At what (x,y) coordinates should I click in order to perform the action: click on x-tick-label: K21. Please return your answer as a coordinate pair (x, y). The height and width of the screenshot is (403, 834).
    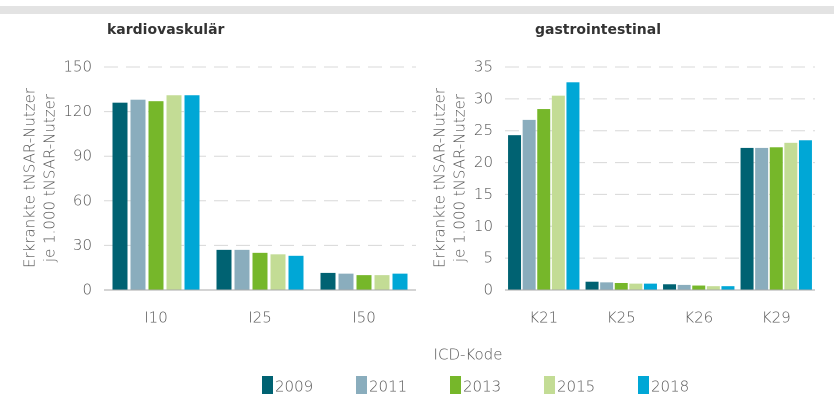
    Looking at the image, I should click on (543, 318).